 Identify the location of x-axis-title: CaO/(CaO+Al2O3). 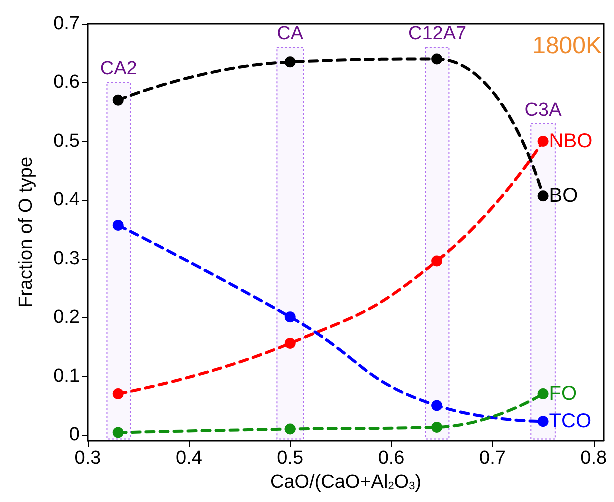
(346, 482).